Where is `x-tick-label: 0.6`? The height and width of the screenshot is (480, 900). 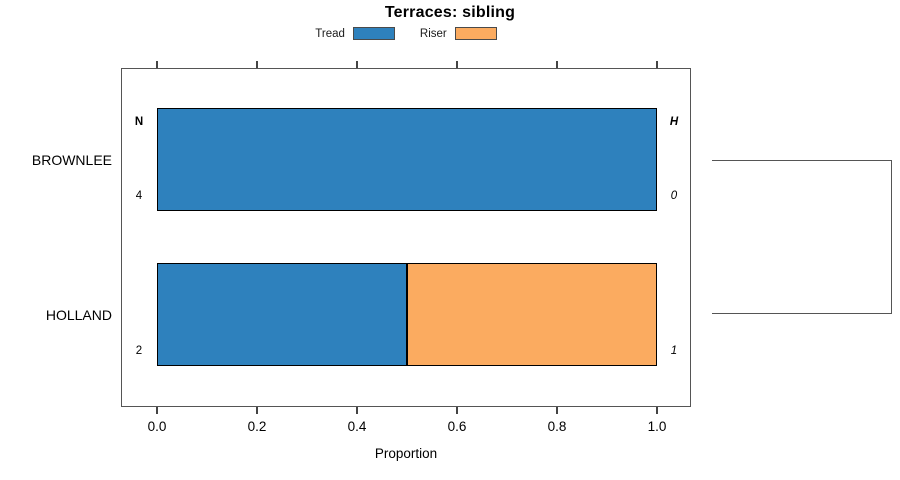 x-tick-label: 0.6 is located at coordinates (457, 426).